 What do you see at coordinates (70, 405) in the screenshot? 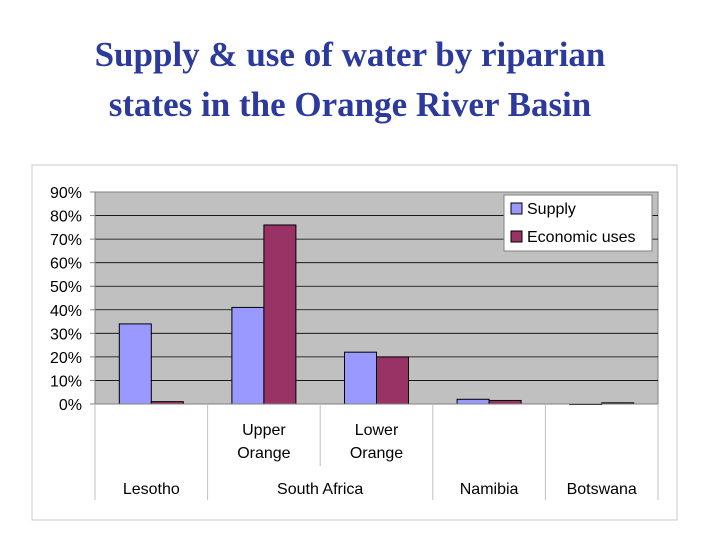
I see `y-tick-label: 0%` at bounding box center [70, 405].